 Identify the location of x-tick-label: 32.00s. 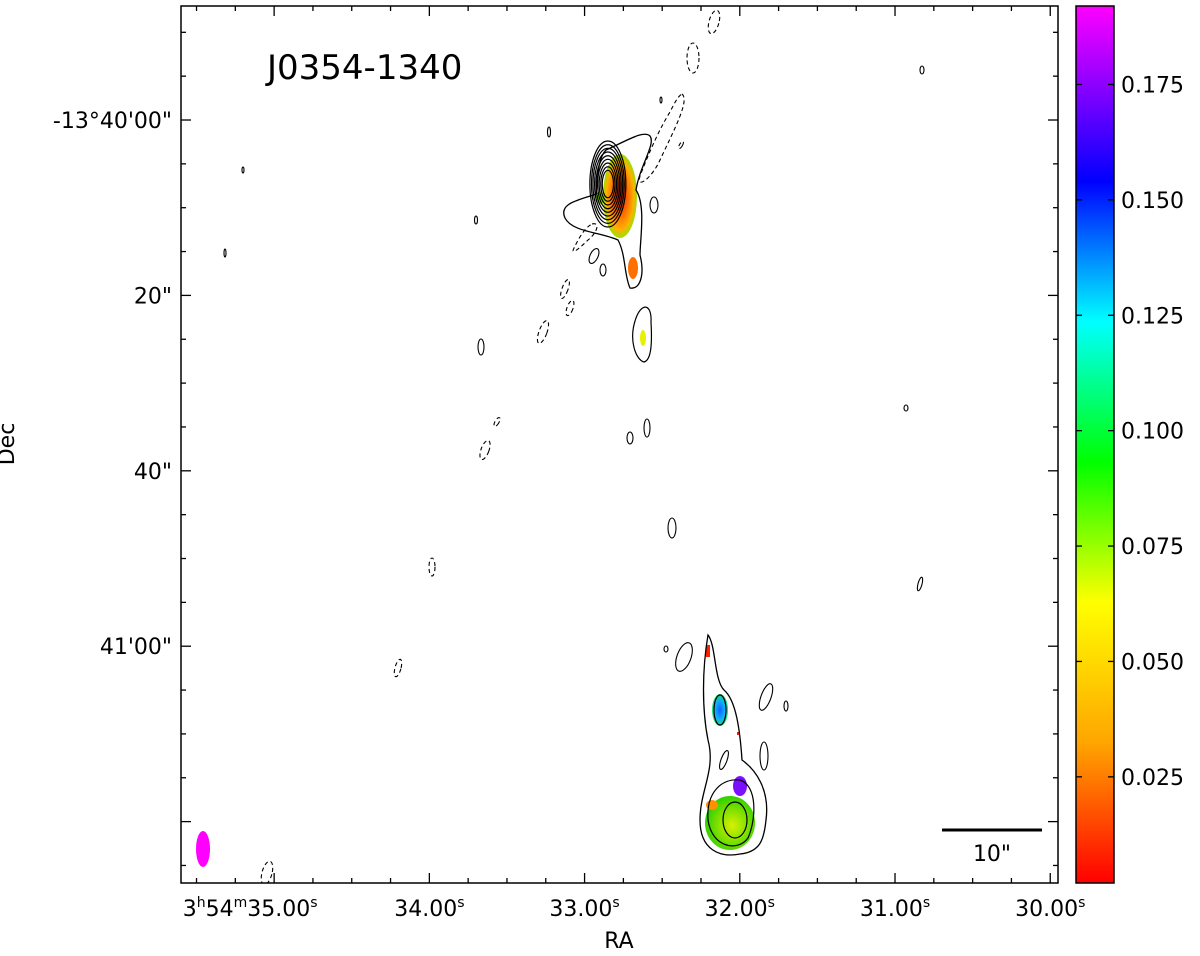
(740, 908).